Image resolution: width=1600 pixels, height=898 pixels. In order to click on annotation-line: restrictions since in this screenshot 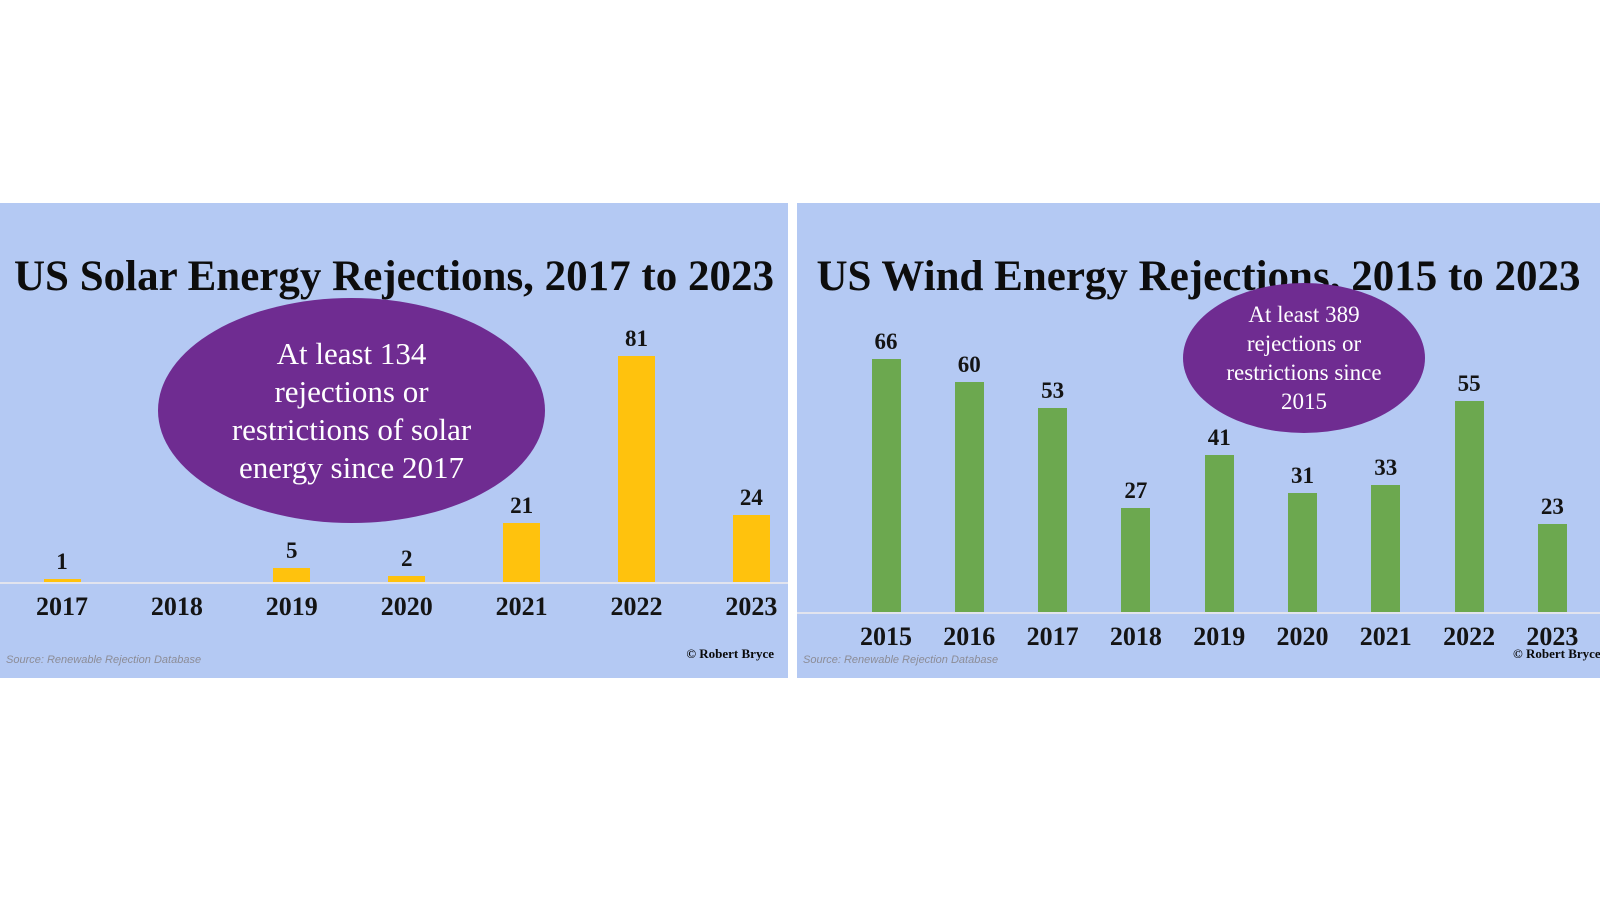, I will do `click(1304, 372)`.